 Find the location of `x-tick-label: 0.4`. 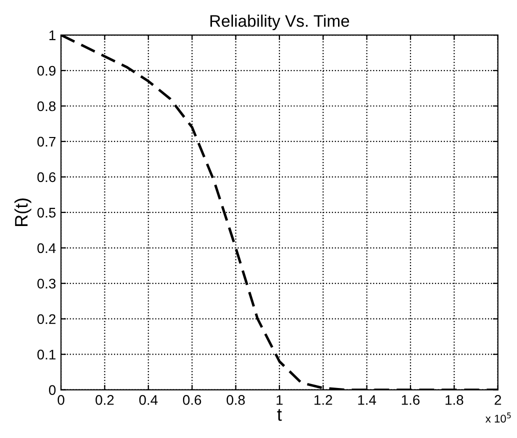

x-tick-label: 0.4 is located at coordinates (148, 400).